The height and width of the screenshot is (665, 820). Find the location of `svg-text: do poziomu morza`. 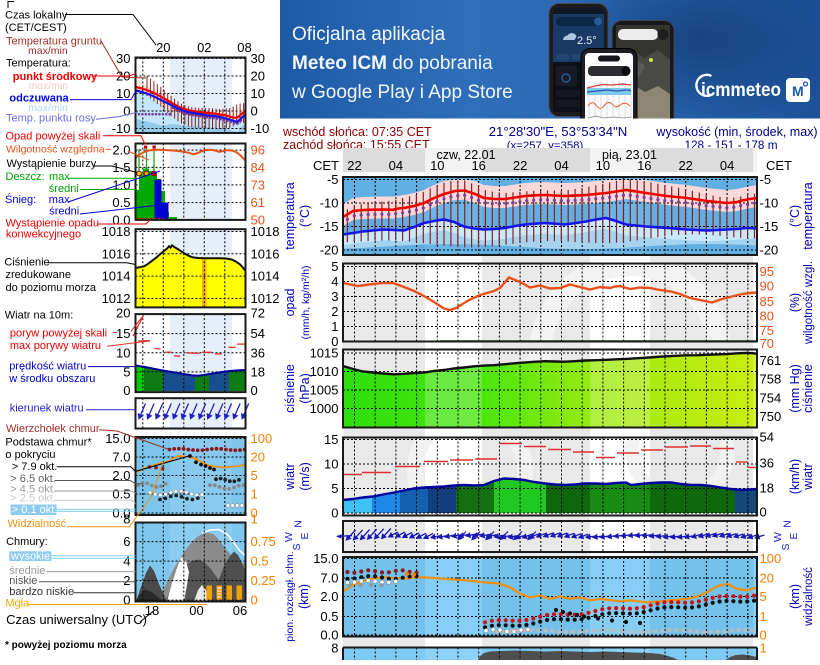

svg-text: do poziomu morza is located at coordinates (51, 288).